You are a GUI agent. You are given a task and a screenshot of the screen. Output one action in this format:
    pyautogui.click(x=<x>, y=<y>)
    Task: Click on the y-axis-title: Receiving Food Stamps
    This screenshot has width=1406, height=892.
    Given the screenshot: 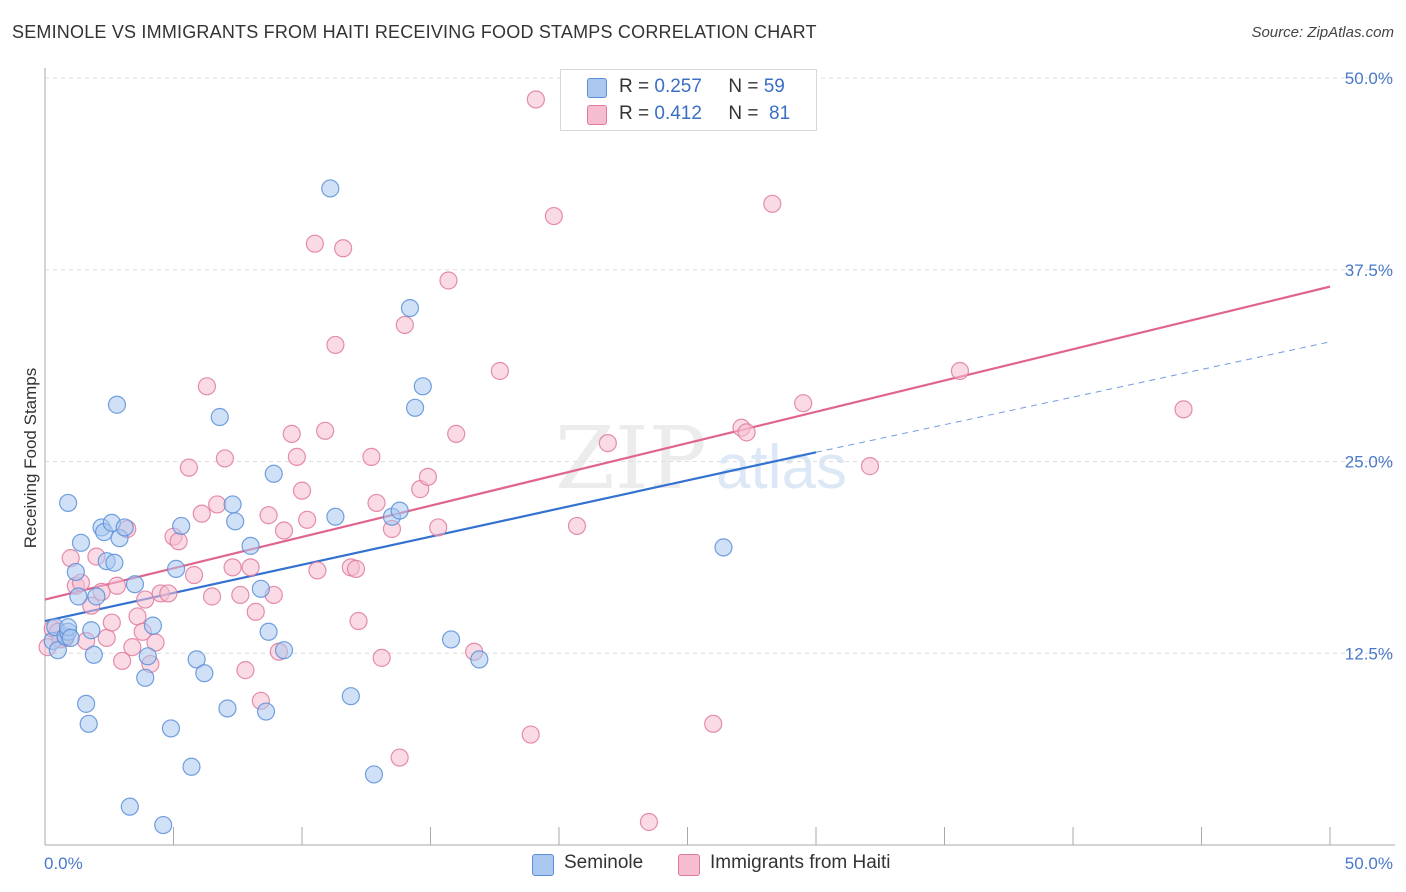 What is the action you would take?
    pyautogui.click(x=30, y=458)
    